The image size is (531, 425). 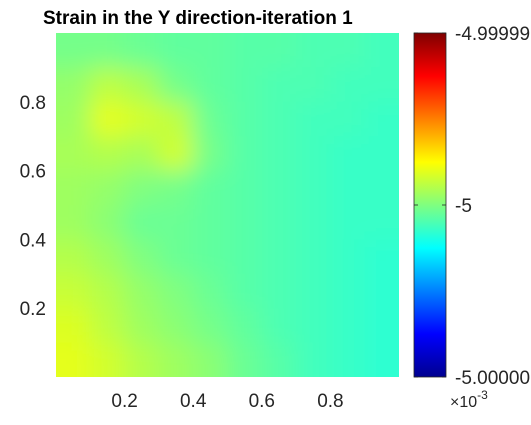 I want to click on x-tick-label: 0.4, so click(x=193, y=401).